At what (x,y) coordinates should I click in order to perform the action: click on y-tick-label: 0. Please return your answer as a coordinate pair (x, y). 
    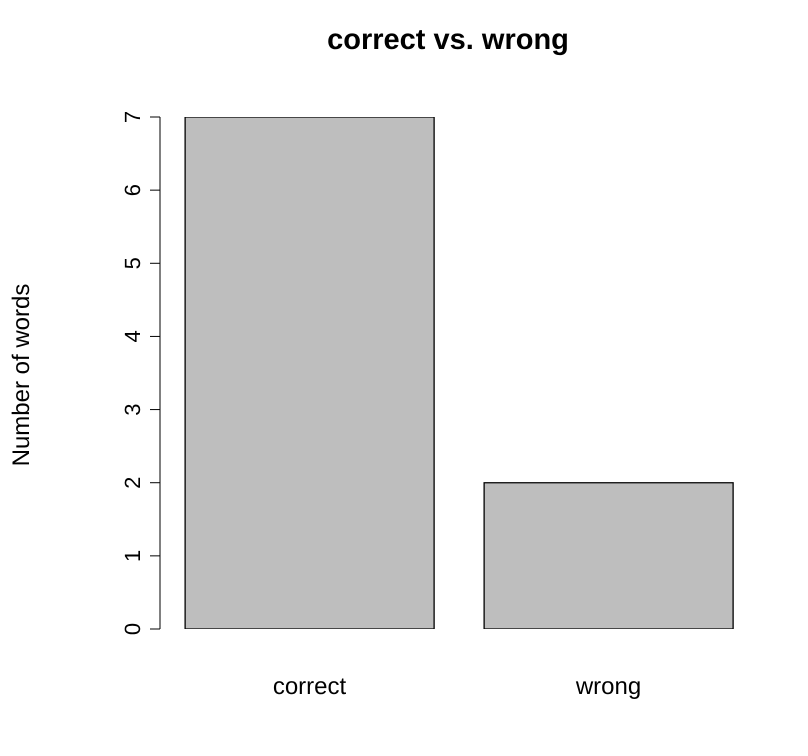
    Looking at the image, I should click on (132, 629).